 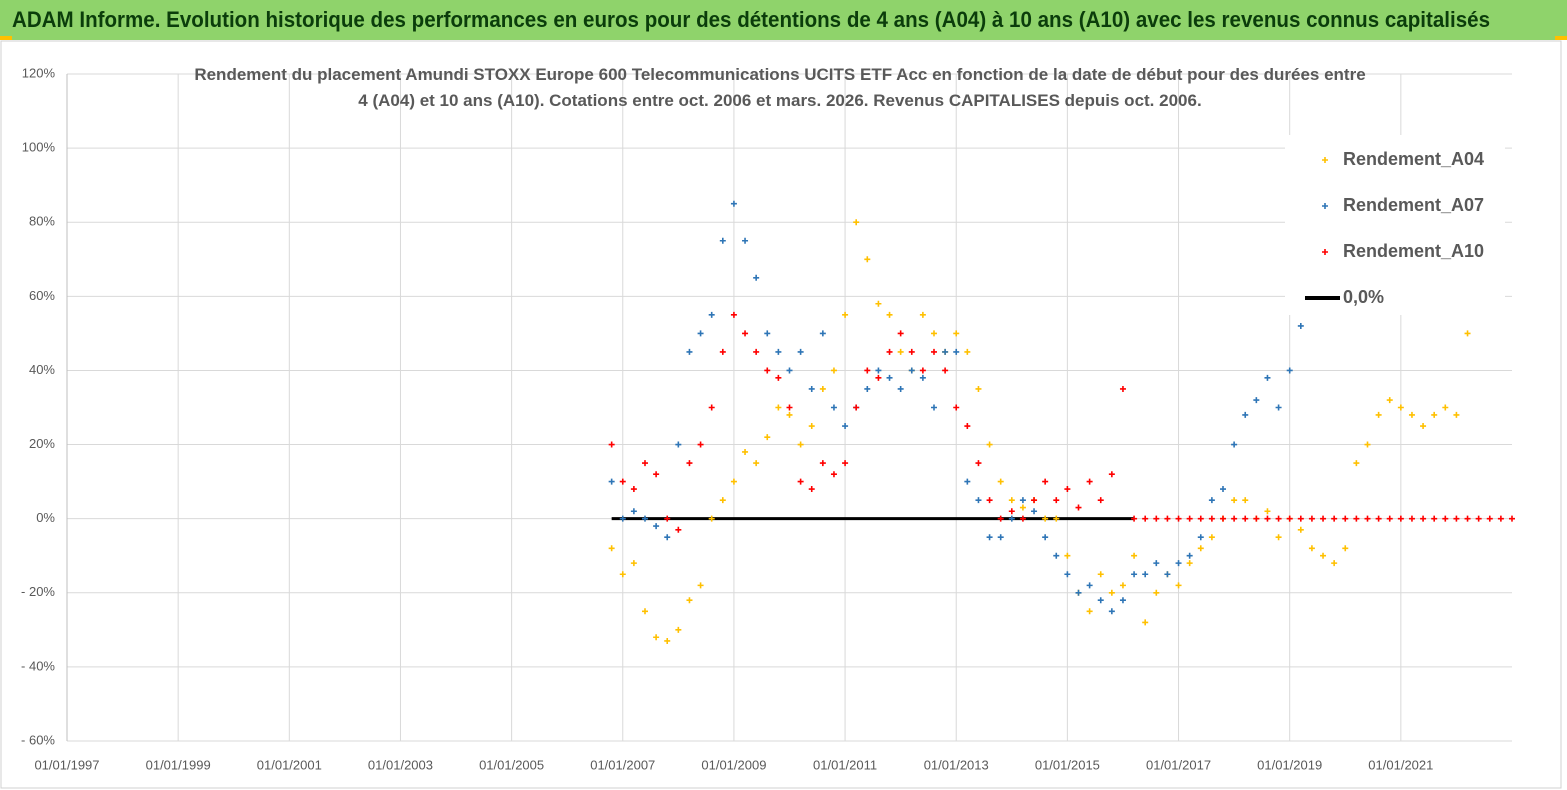 I want to click on x-tick-label: 01/01/2015, so click(x=1067, y=764).